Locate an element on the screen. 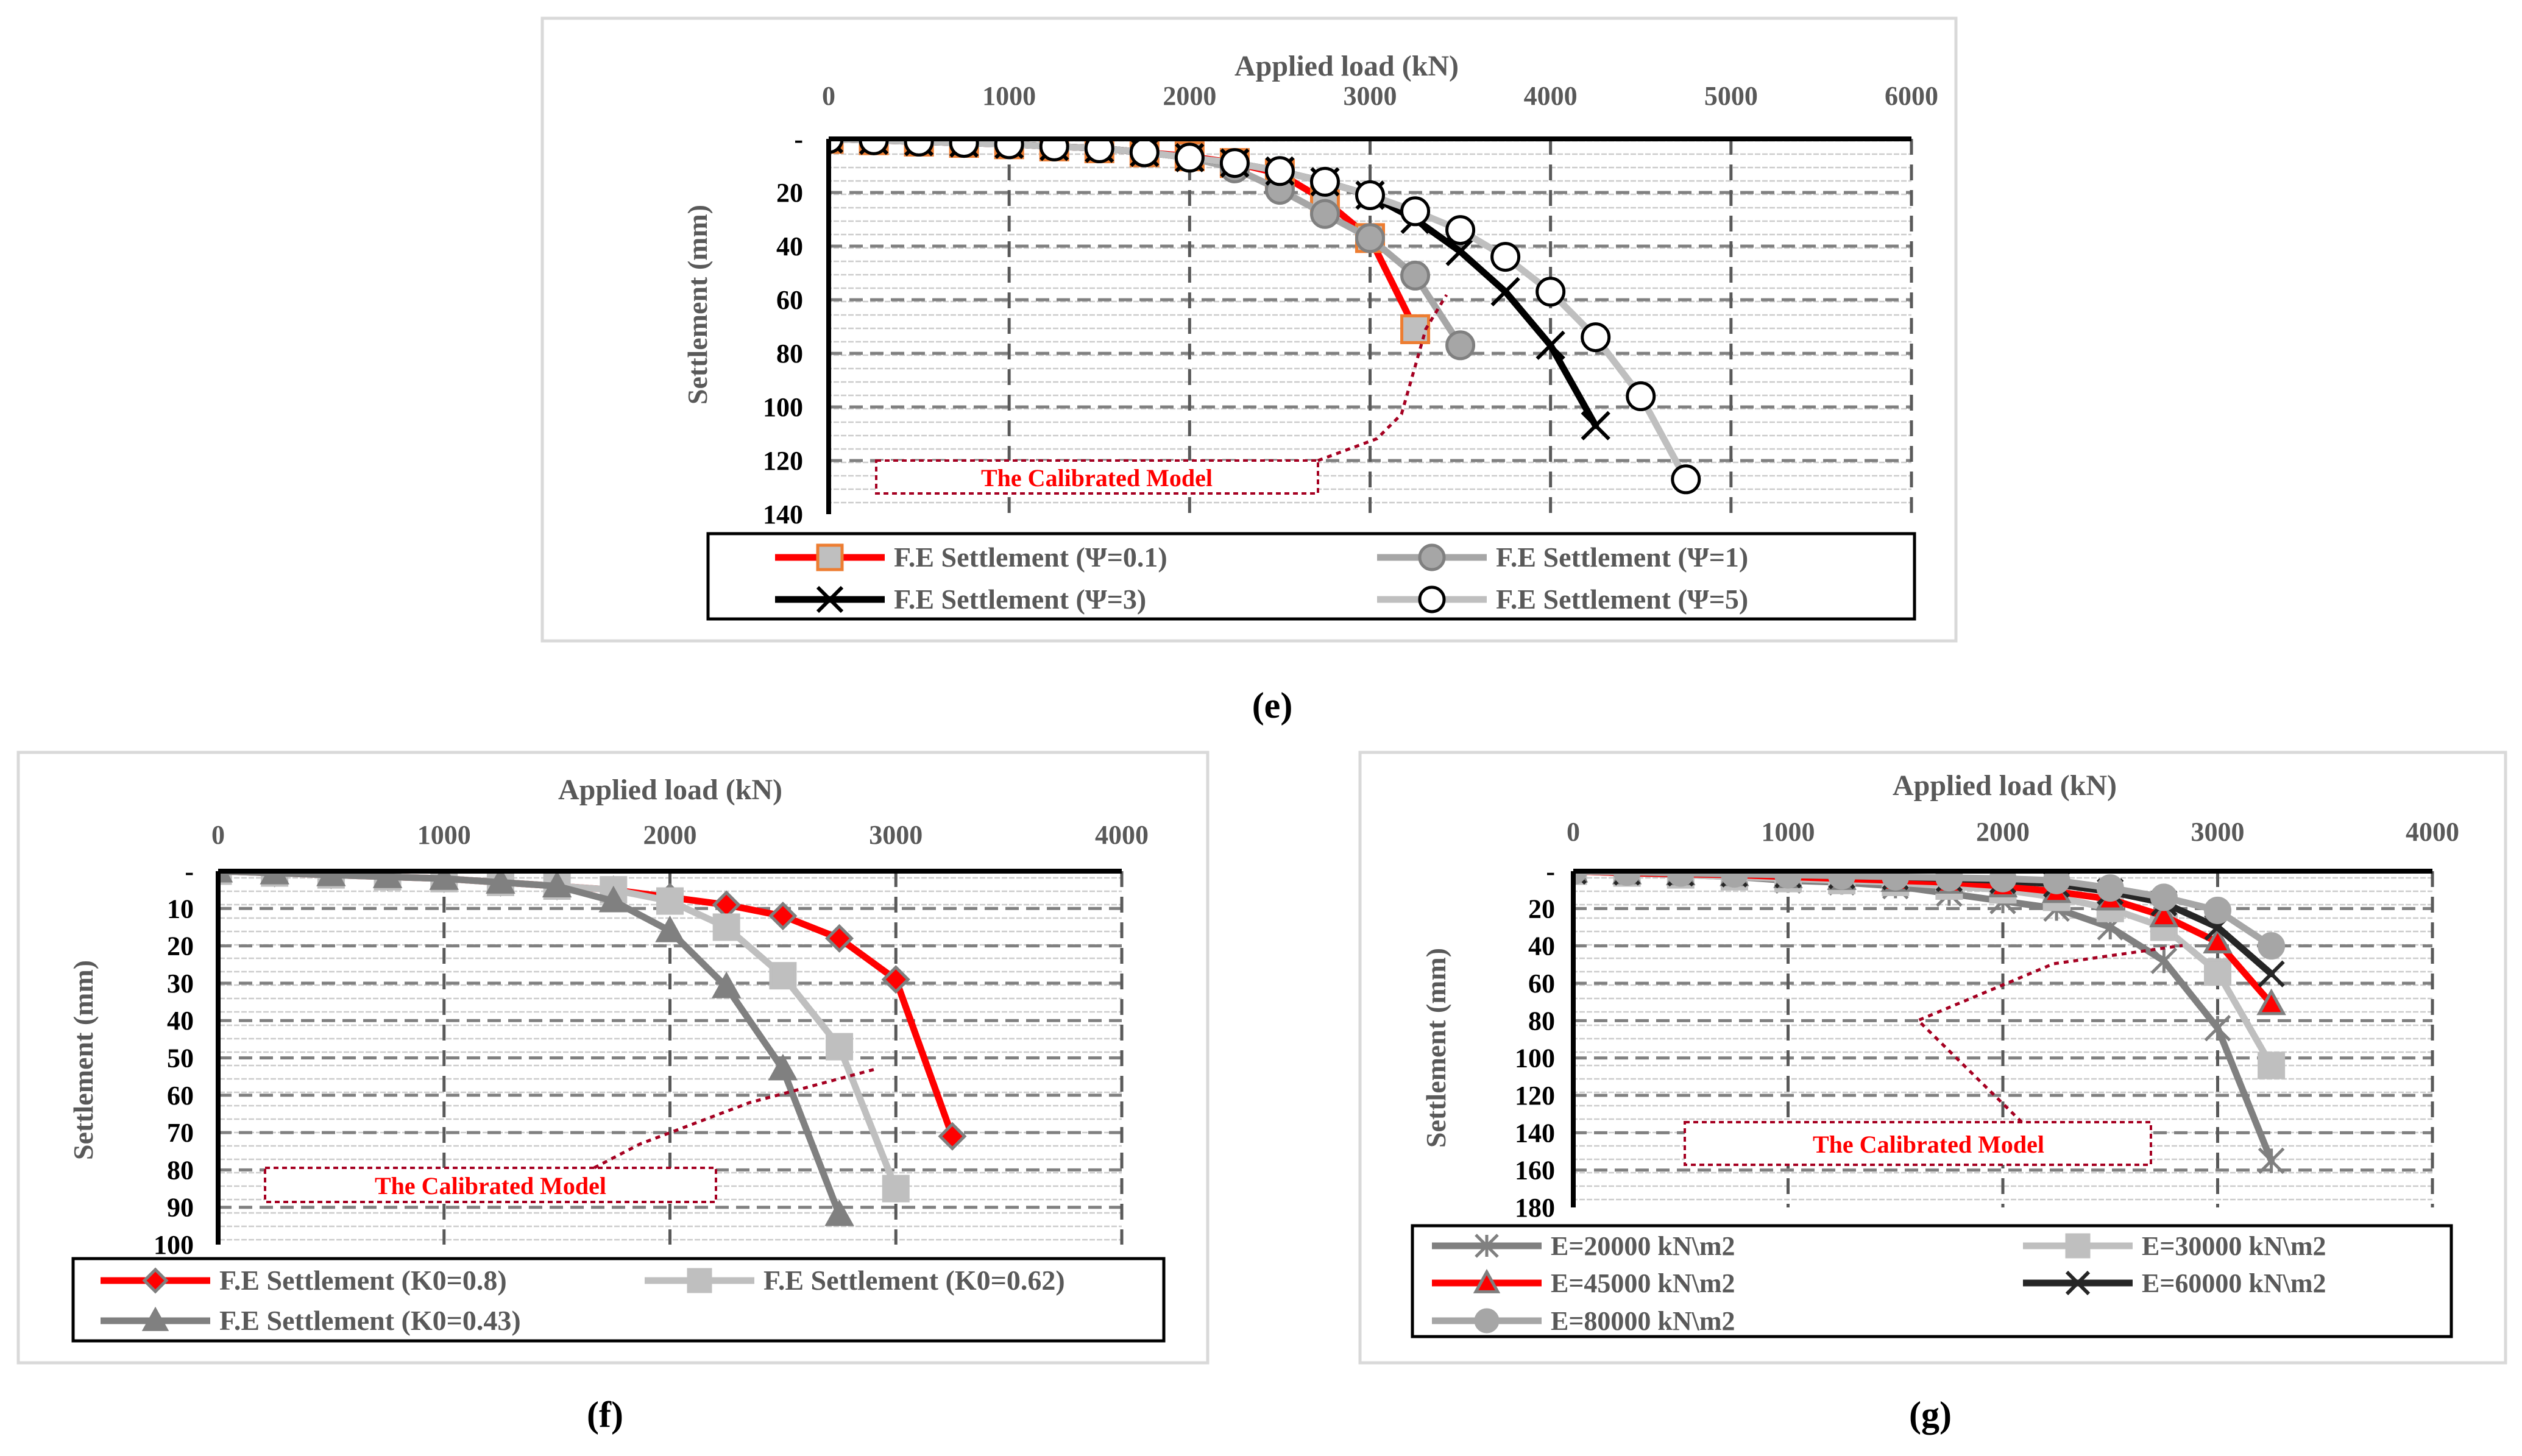 The height and width of the screenshot is (1456, 2522). chart-g-x-tick-label: 4000 is located at coordinates (2432, 832).